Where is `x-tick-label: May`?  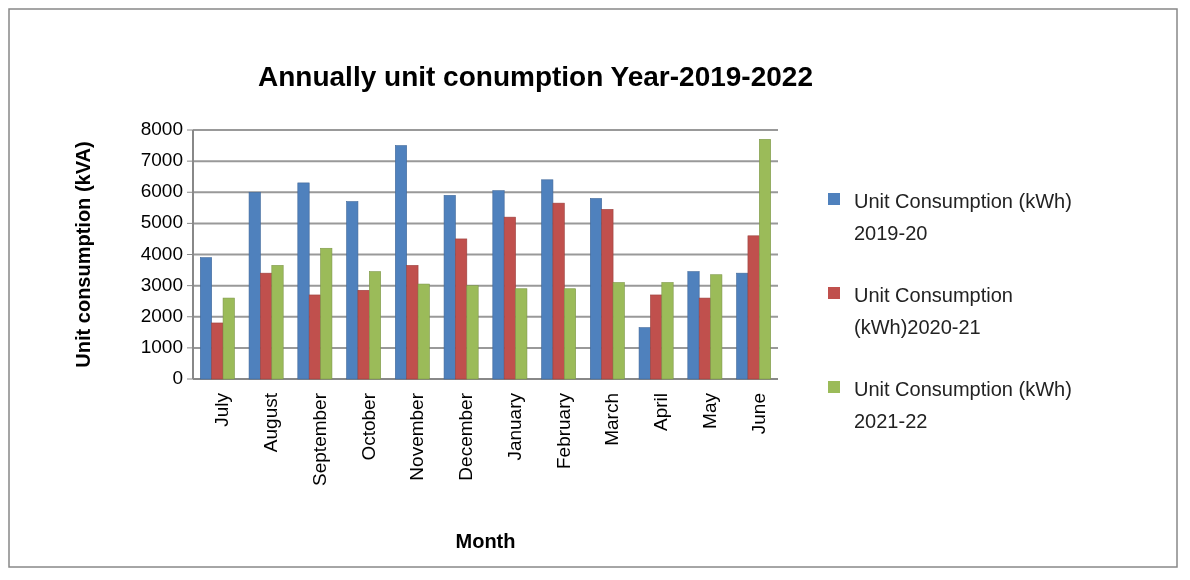
x-tick-label: May is located at coordinates (709, 410).